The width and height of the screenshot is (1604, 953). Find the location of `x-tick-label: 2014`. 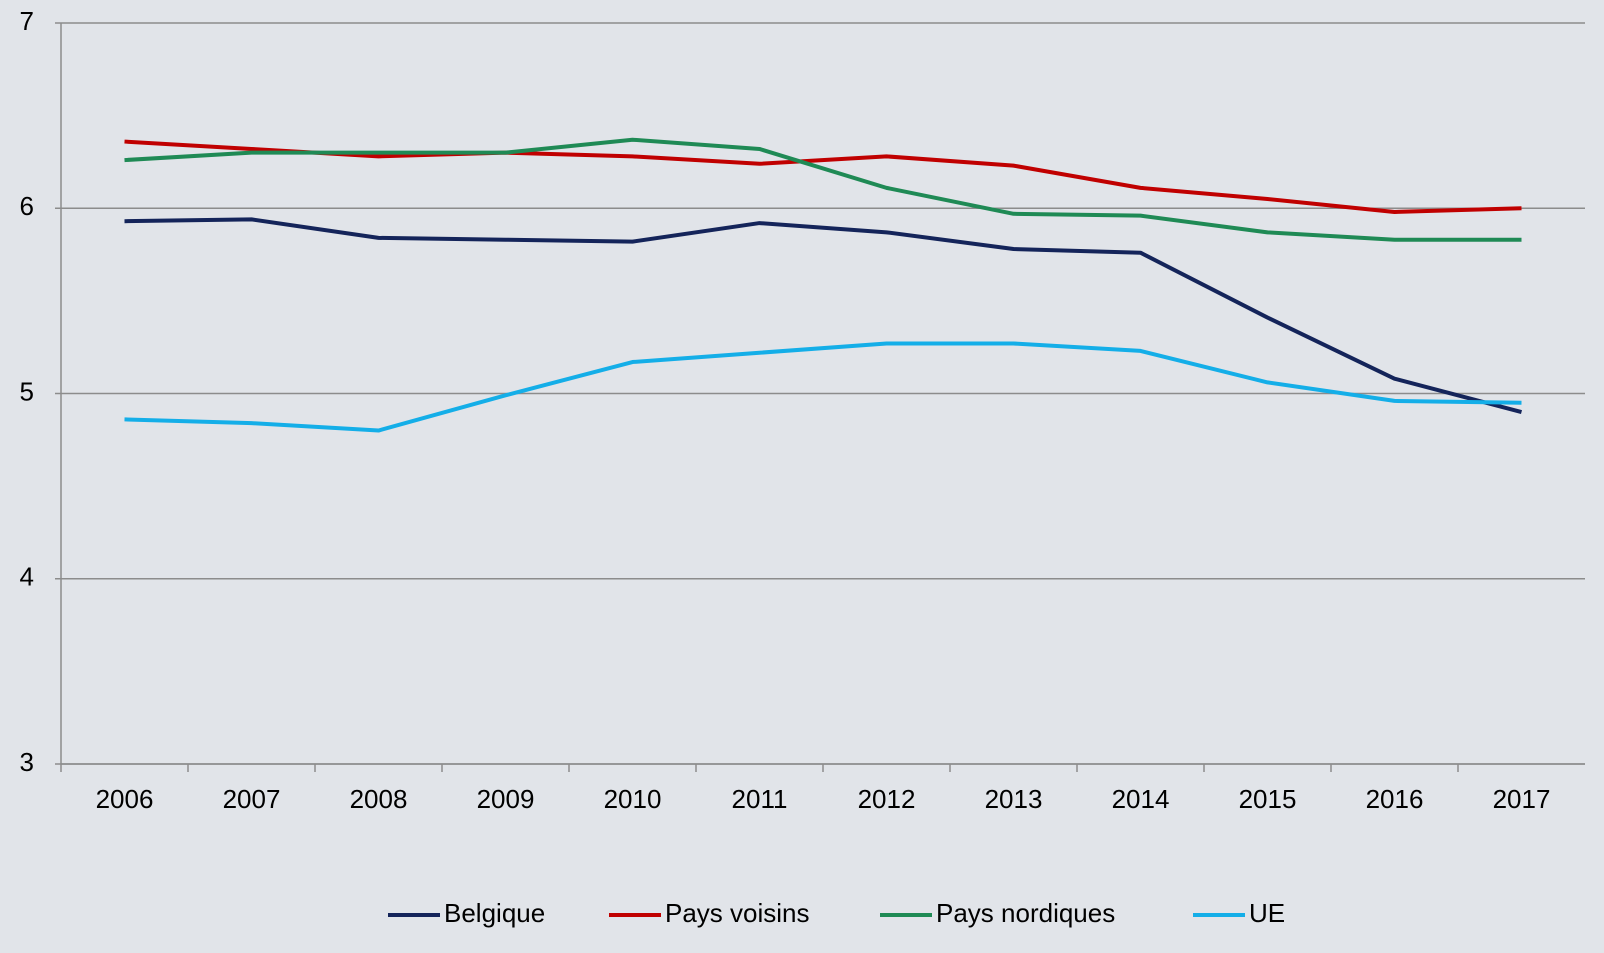

x-tick-label: 2014 is located at coordinates (1141, 799).